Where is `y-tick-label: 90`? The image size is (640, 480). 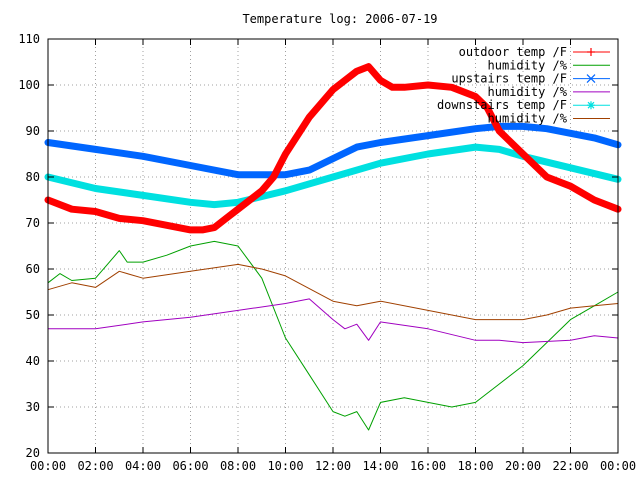 y-tick-label: 90 is located at coordinates (33, 131).